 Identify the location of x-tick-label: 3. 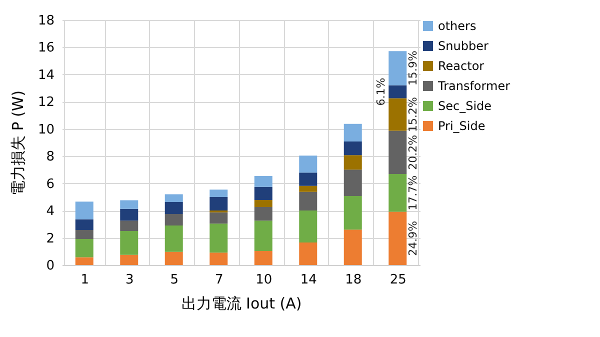
(129, 280).